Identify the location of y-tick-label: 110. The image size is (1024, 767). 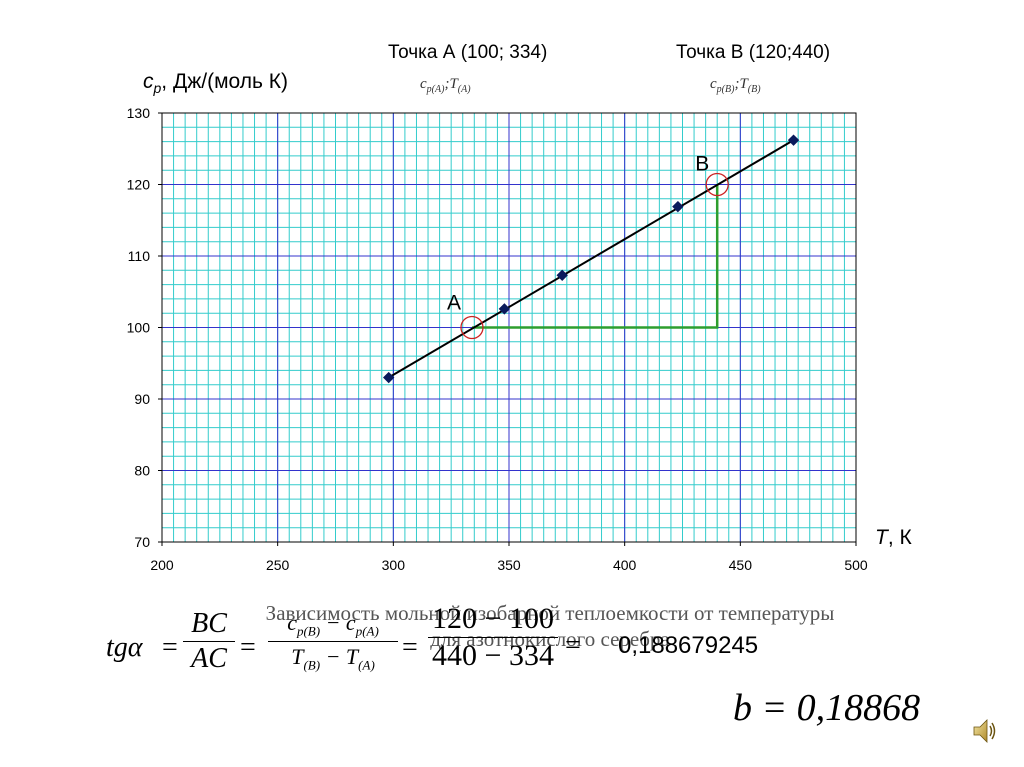
(139, 256).